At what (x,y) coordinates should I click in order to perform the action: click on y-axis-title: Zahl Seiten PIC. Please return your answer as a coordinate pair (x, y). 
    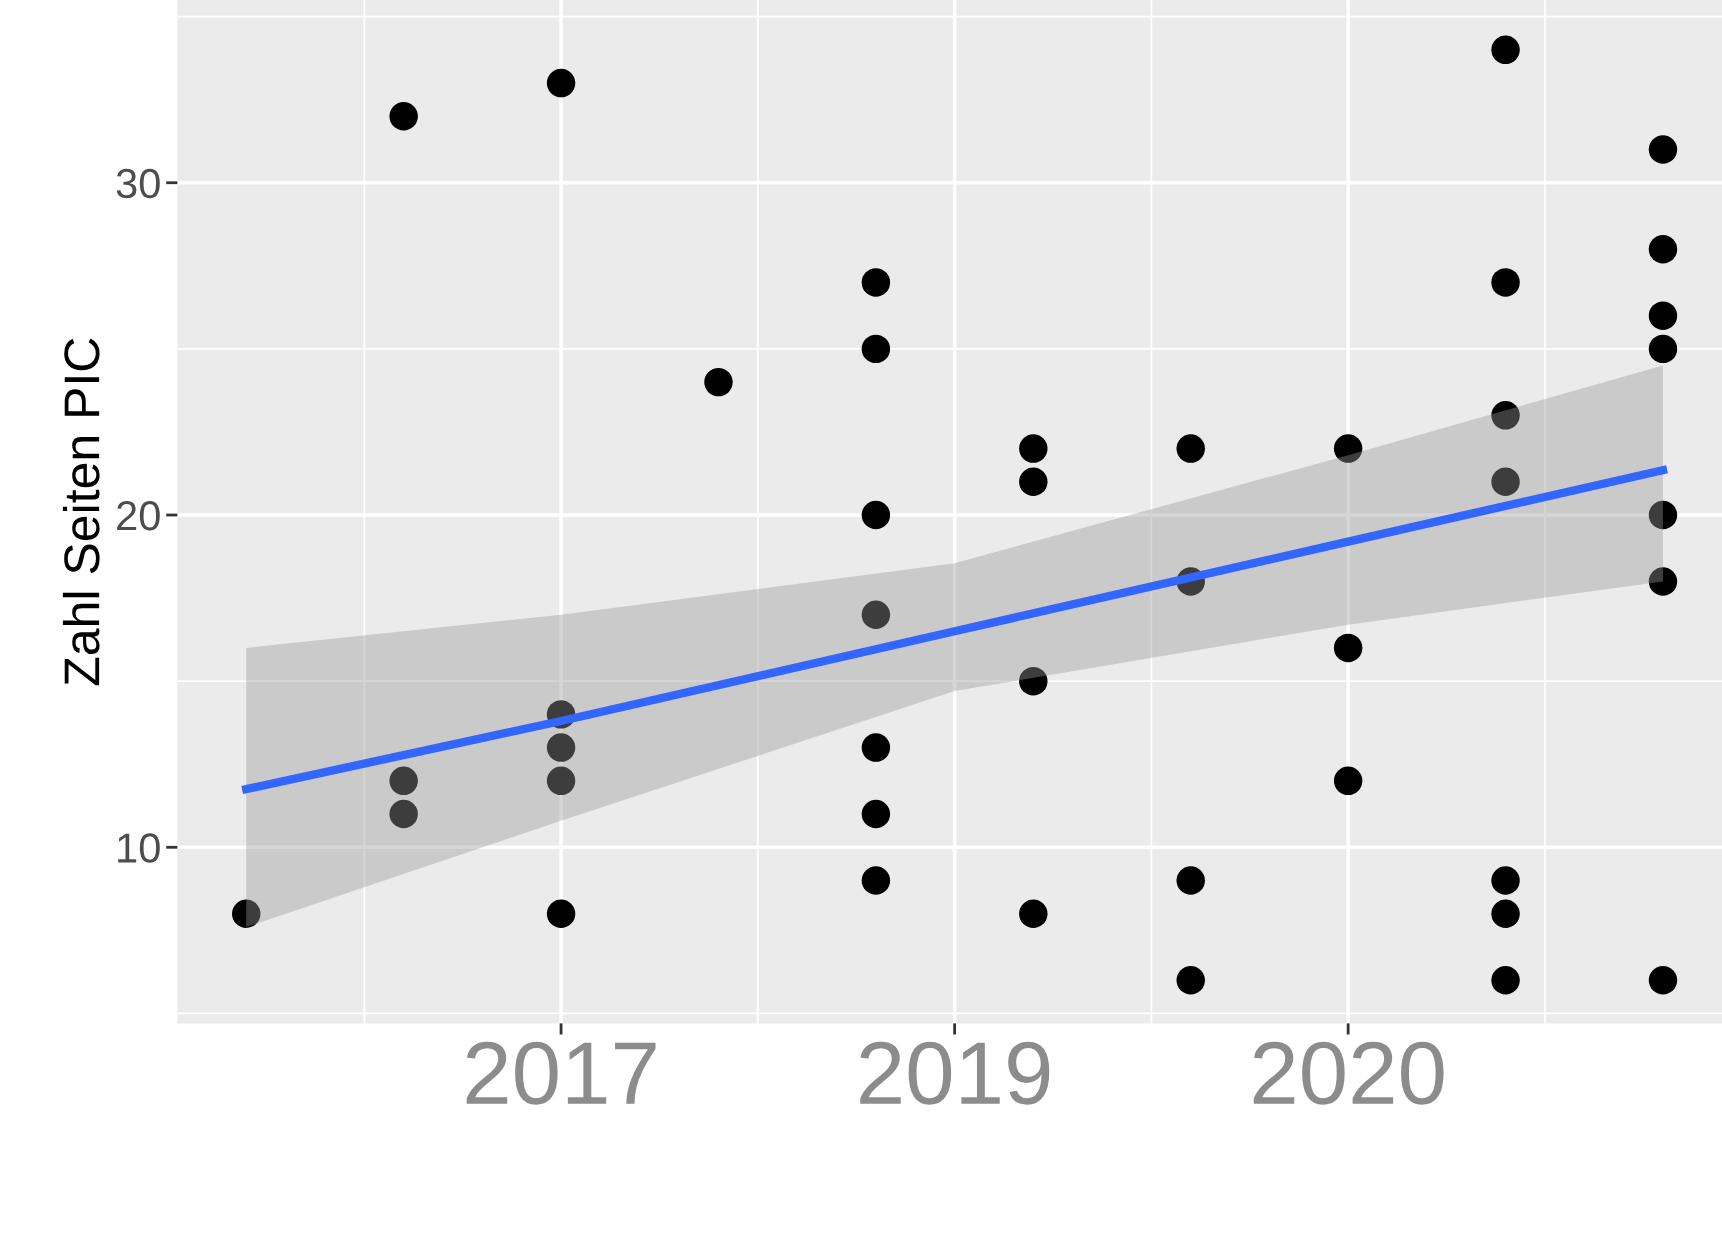
    Looking at the image, I should click on (81, 512).